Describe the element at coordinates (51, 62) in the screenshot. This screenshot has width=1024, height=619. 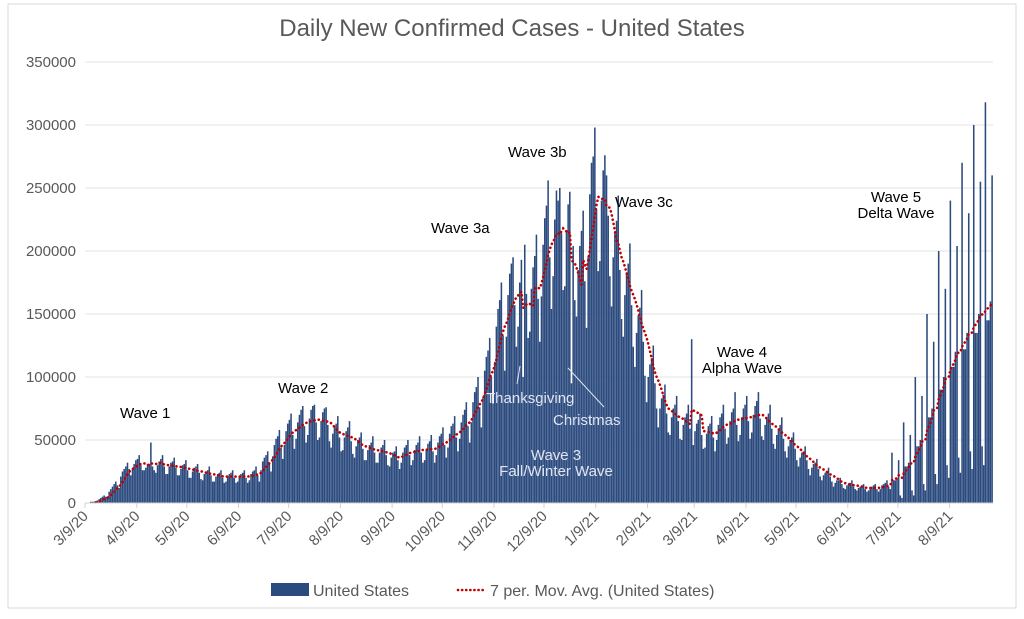
I see `y-tick-label: 350000` at that location.